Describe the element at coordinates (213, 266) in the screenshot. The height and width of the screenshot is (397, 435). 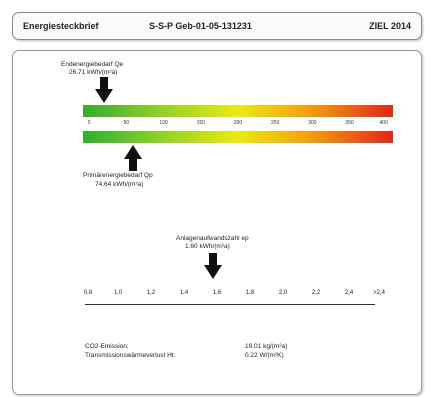
I see `anlagen-marker-icon` at that location.